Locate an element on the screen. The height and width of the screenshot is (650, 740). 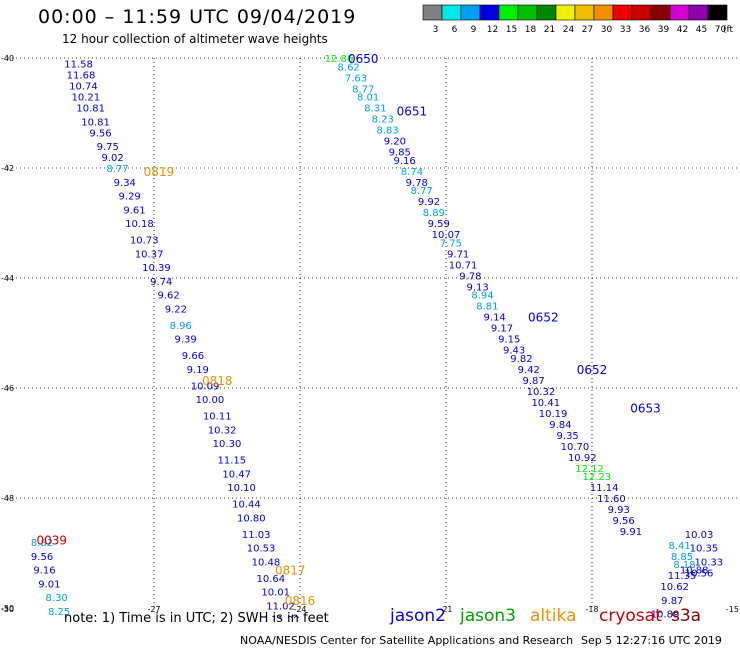
swh-value: 9.91 is located at coordinates (631, 532).